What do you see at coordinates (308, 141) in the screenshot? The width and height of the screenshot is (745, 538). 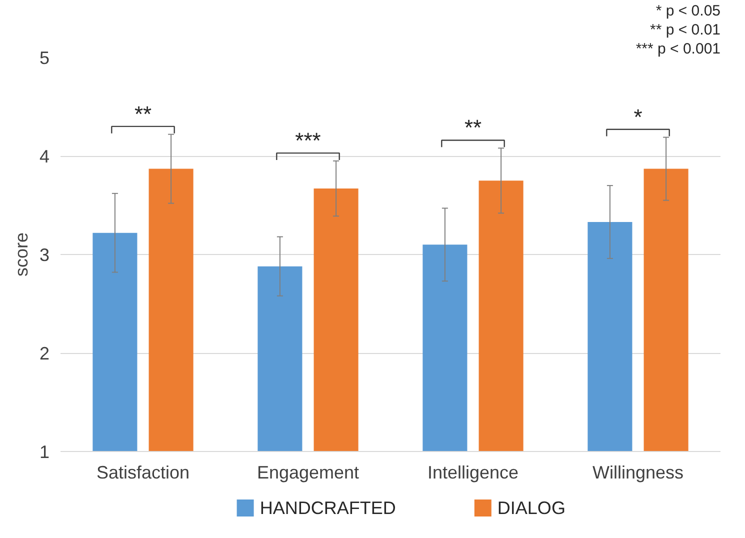 I see `annotation: ***` at bounding box center [308, 141].